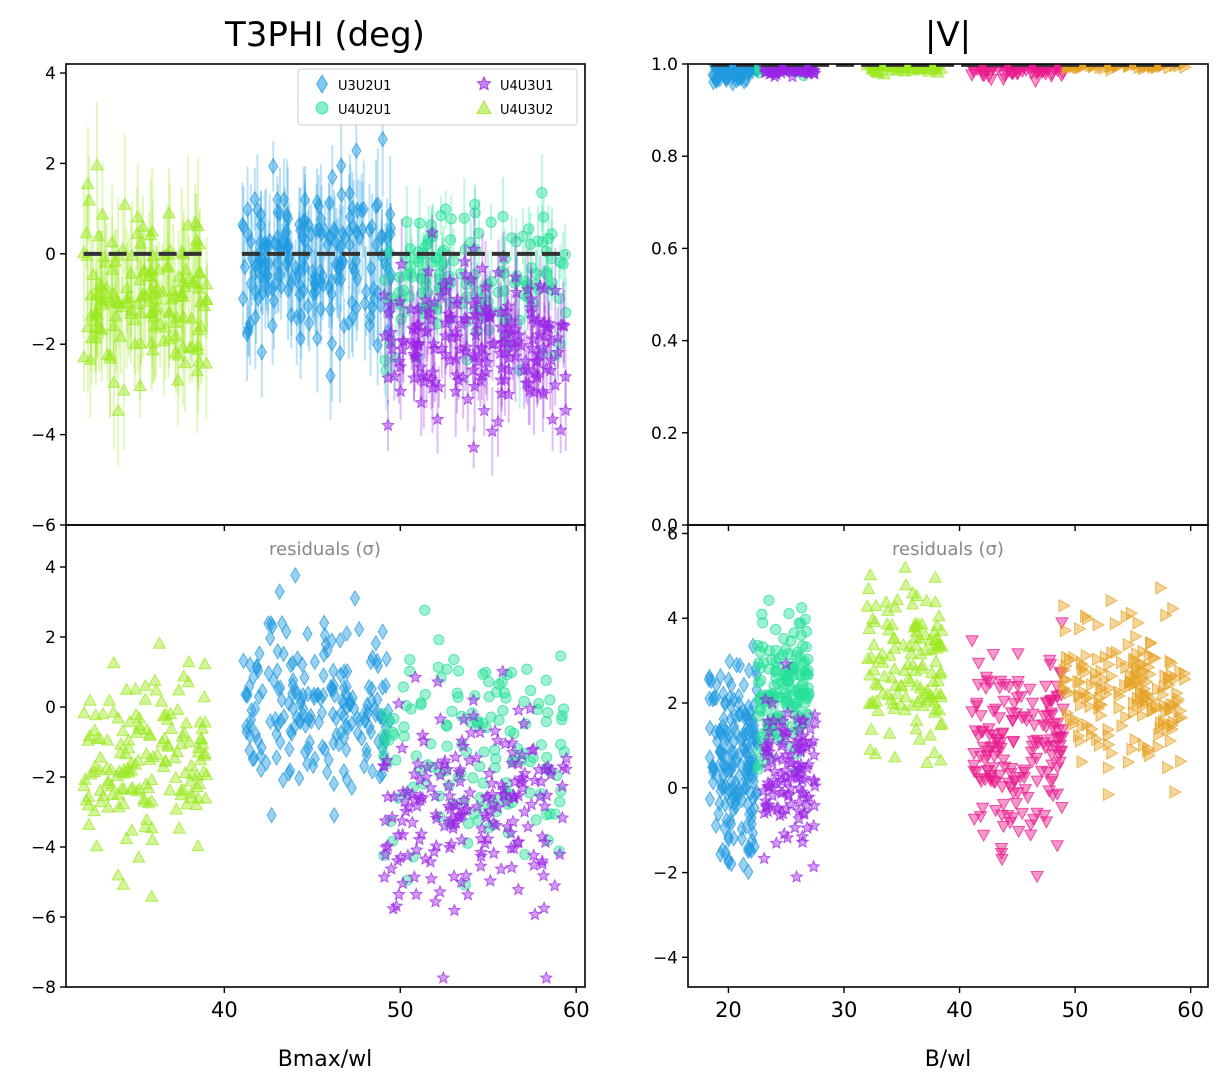  What do you see at coordinates (1190, 1010) in the screenshot?
I see `x-tick-label: 60` at bounding box center [1190, 1010].